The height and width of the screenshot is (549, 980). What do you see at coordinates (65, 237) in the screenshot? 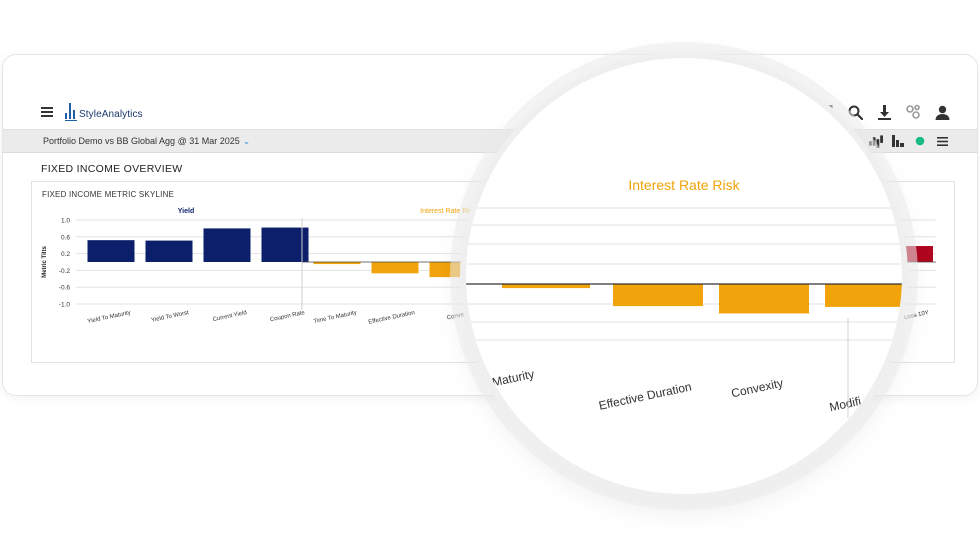
I see `y-tick-label: 0.6` at bounding box center [65, 237].